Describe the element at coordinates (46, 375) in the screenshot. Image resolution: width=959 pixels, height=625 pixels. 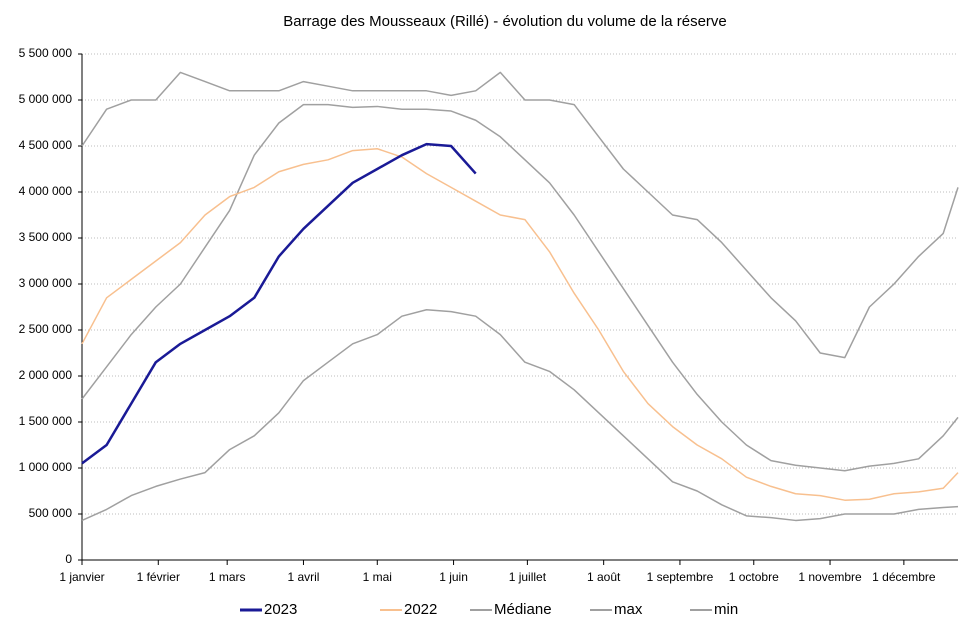
I see `y-tick-label: 2 000 000` at that location.